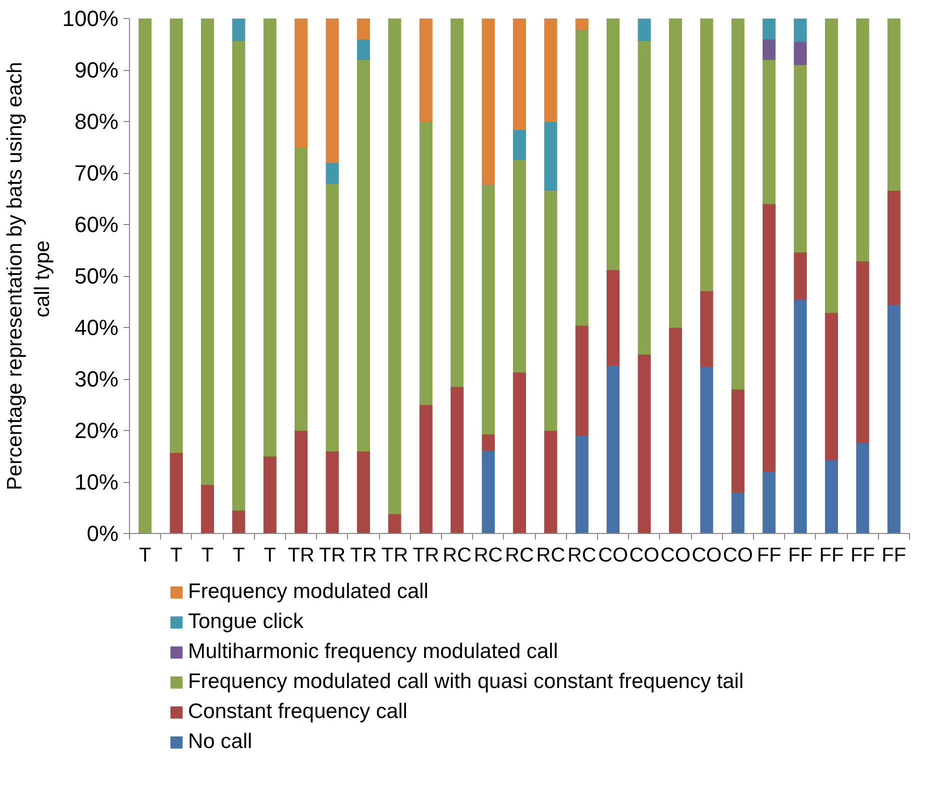 The image size is (952, 791). I want to click on y-tick-label: 90%, so click(96, 70).